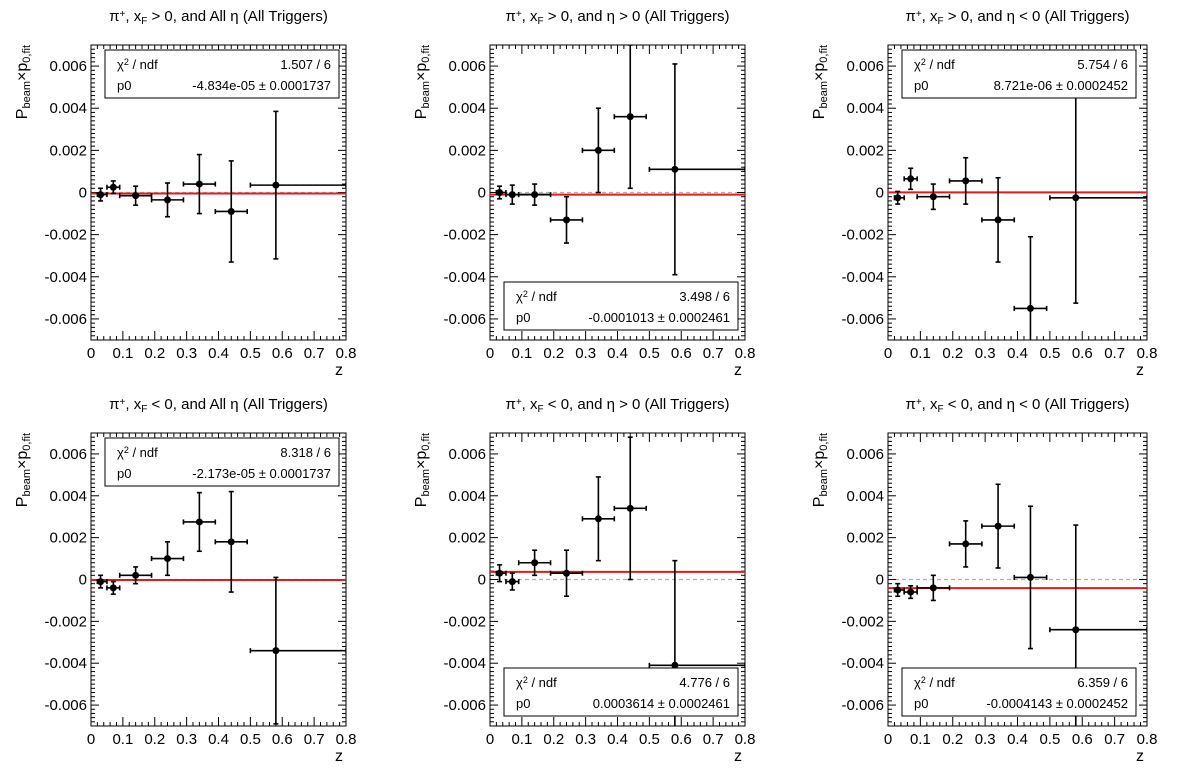 The height and width of the screenshot is (772, 1196). What do you see at coordinates (1017, 17) in the screenshot?
I see `chart-title: π+, xF > 0, and η < 0 (All Triggers)` at bounding box center [1017, 17].